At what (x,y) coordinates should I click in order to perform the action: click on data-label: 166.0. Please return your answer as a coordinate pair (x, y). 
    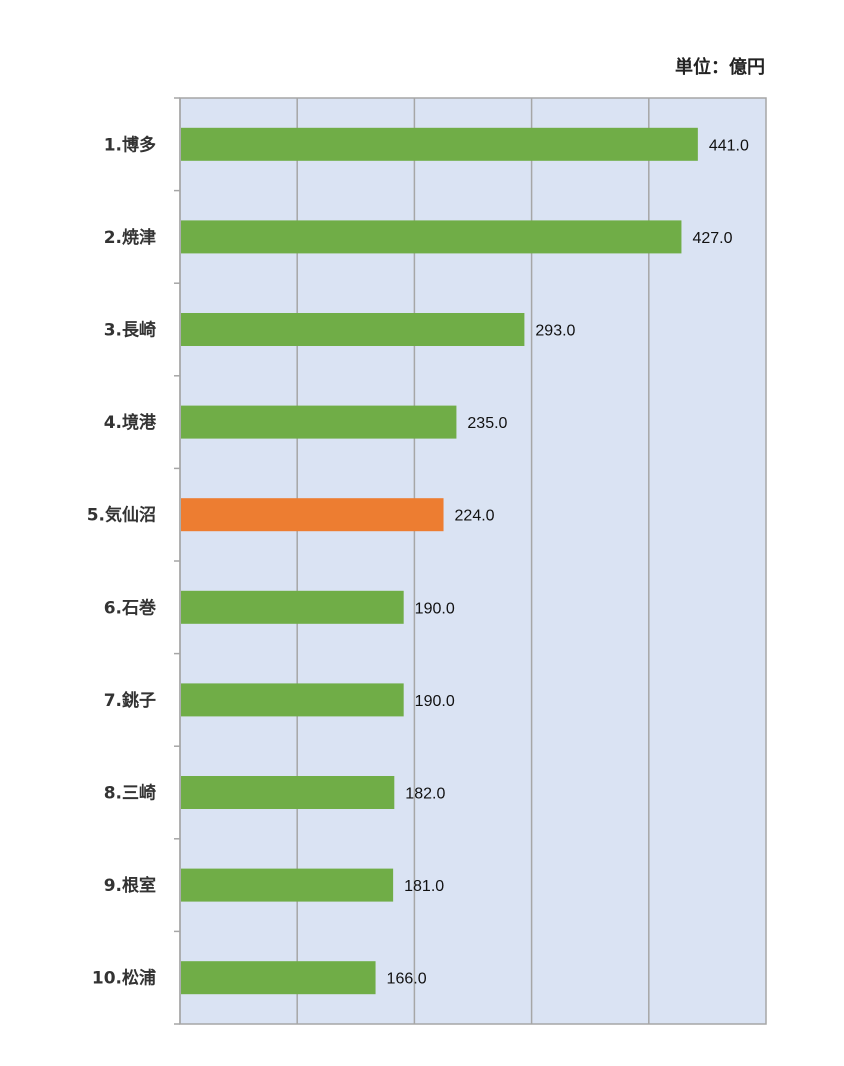
    Looking at the image, I should click on (407, 979).